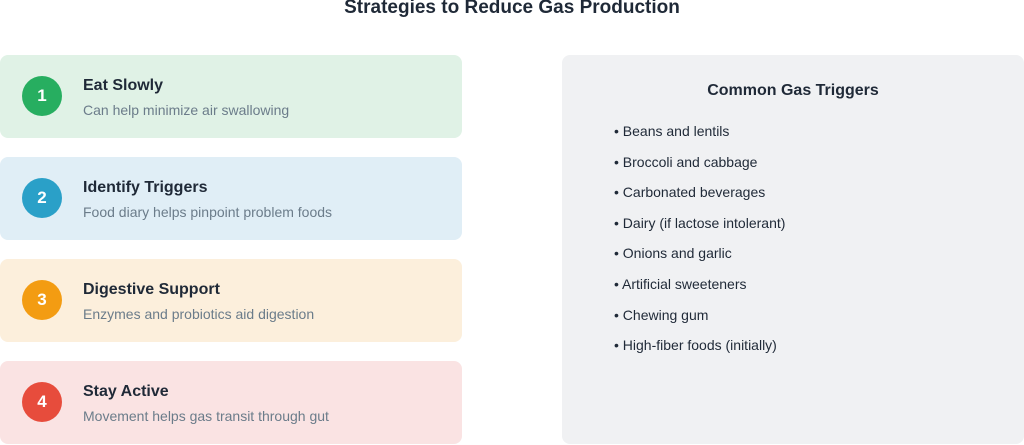 This screenshot has width=1024, height=445. What do you see at coordinates (680, 283) in the screenshot?
I see `trigger-item: • Artificial sweeteners` at bounding box center [680, 283].